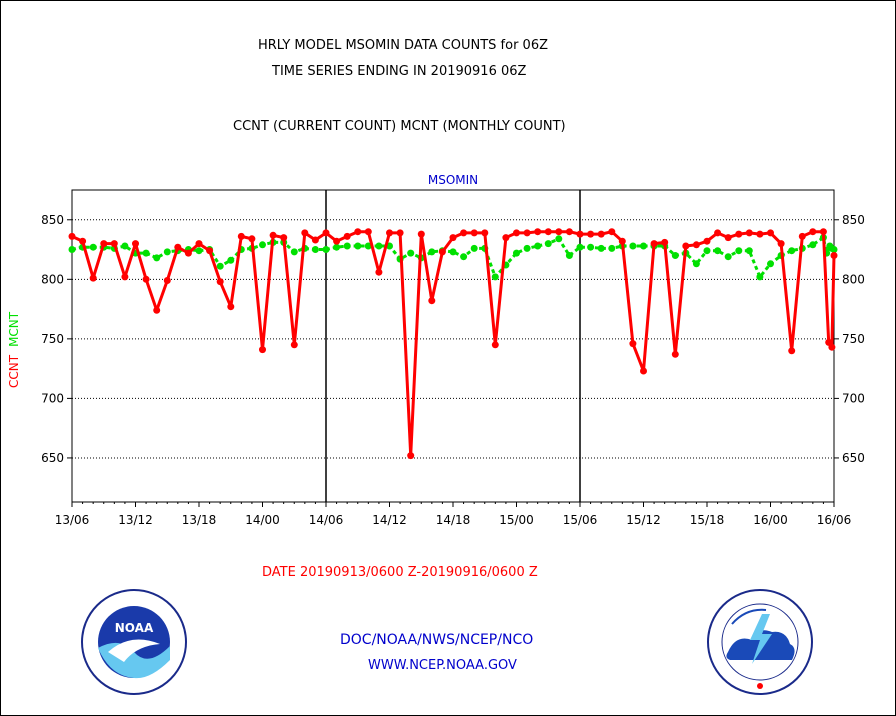  What do you see at coordinates (834, 520) in the screenshot?
I see `x-tick-label: 16/06` at bounding box center [834, 520].